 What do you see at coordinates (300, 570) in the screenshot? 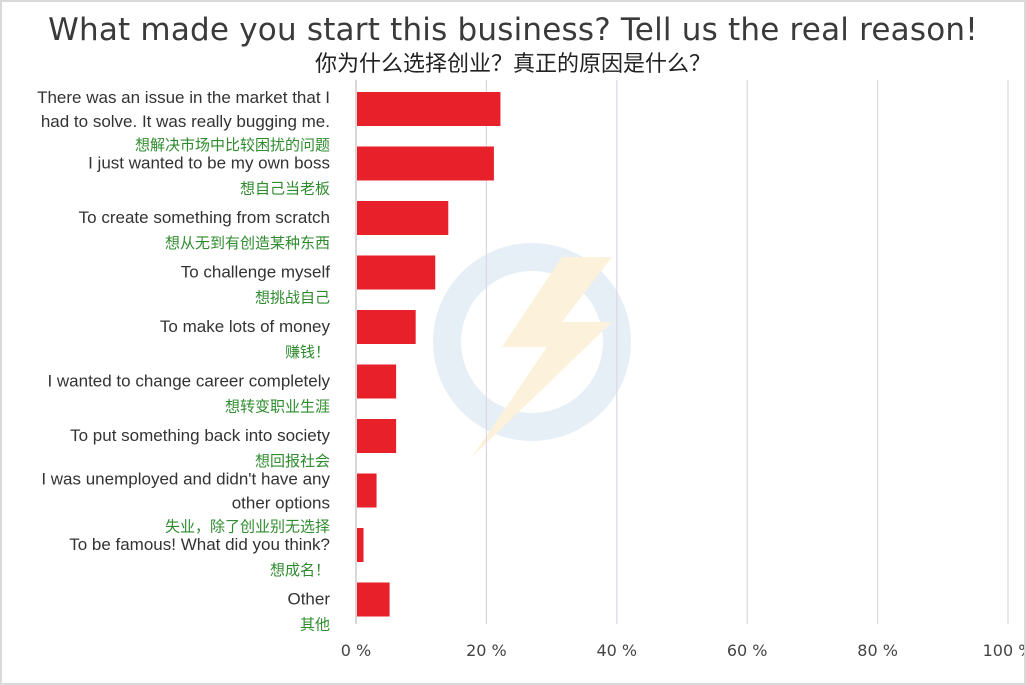
I see `category-label-cn: 想成名！` at bounding box center [300, 570].